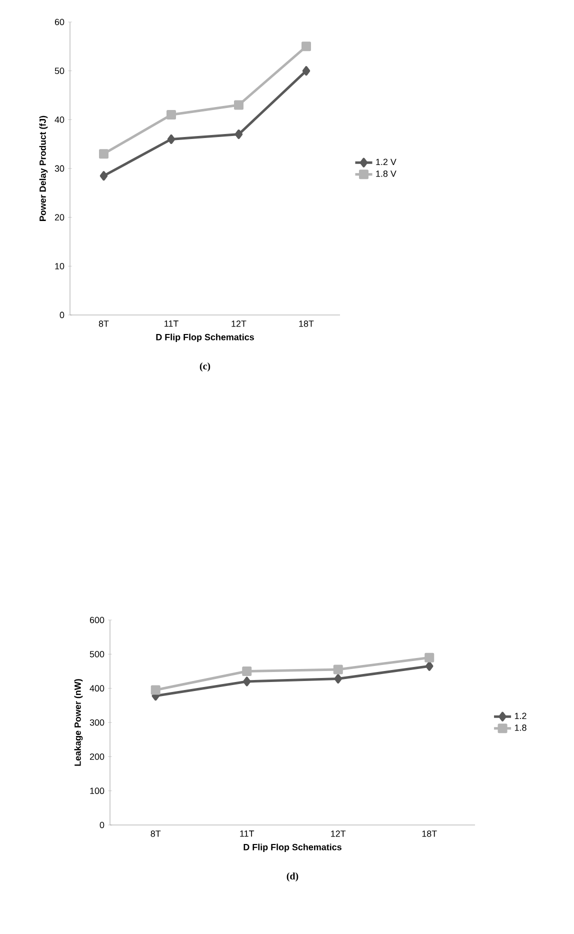  Describe the element at coordinates (97, 791) in the screenshot. I see `y-tick-label: 100` at that location.